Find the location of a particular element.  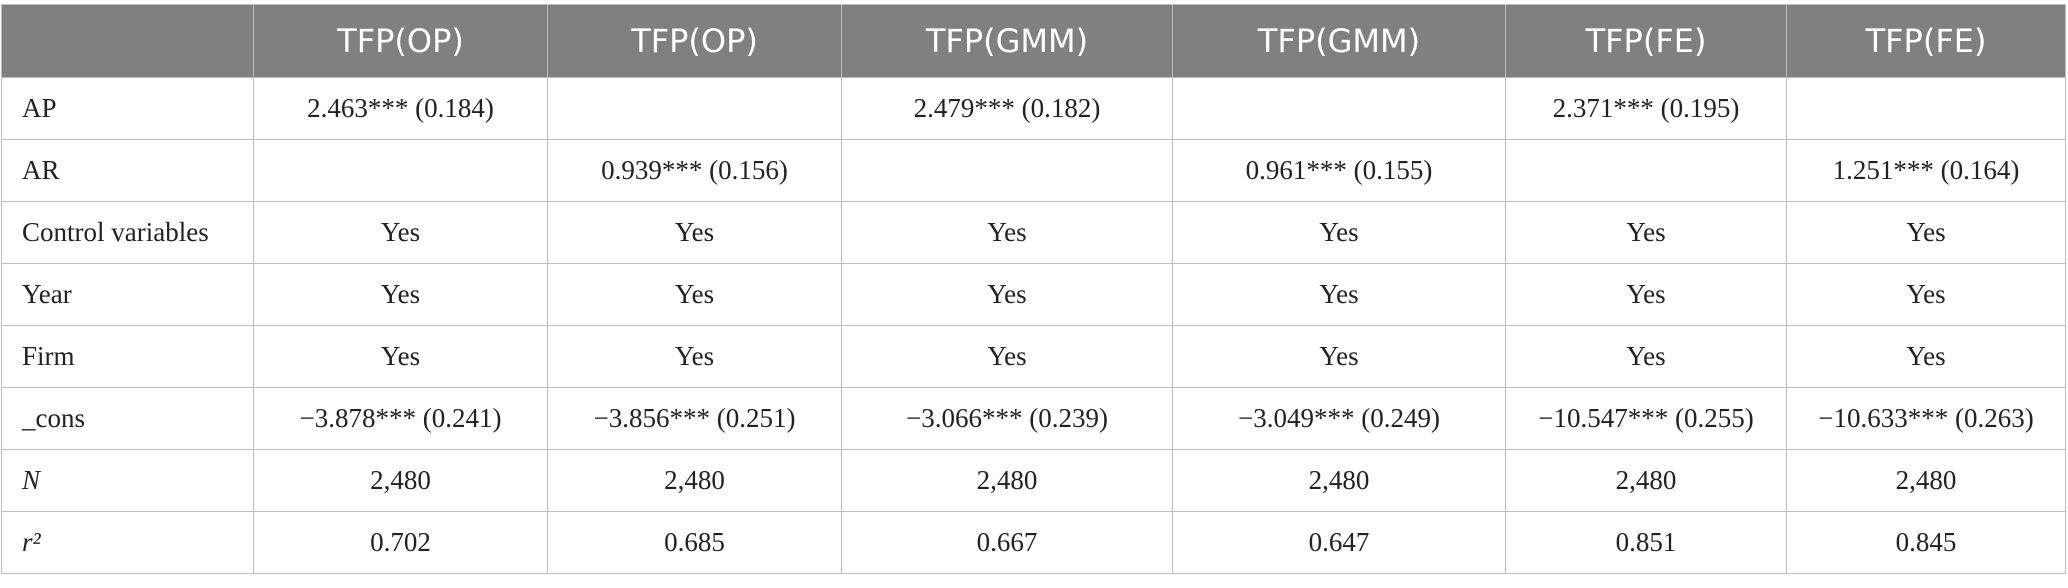

table-cell: 0.845 is located at coordinates (1926, 542).